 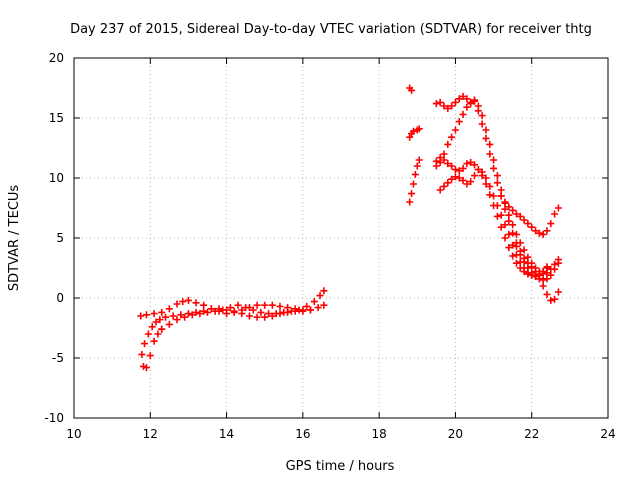 I want to click on x-tick-label: 10, so click(x=73, y=434).